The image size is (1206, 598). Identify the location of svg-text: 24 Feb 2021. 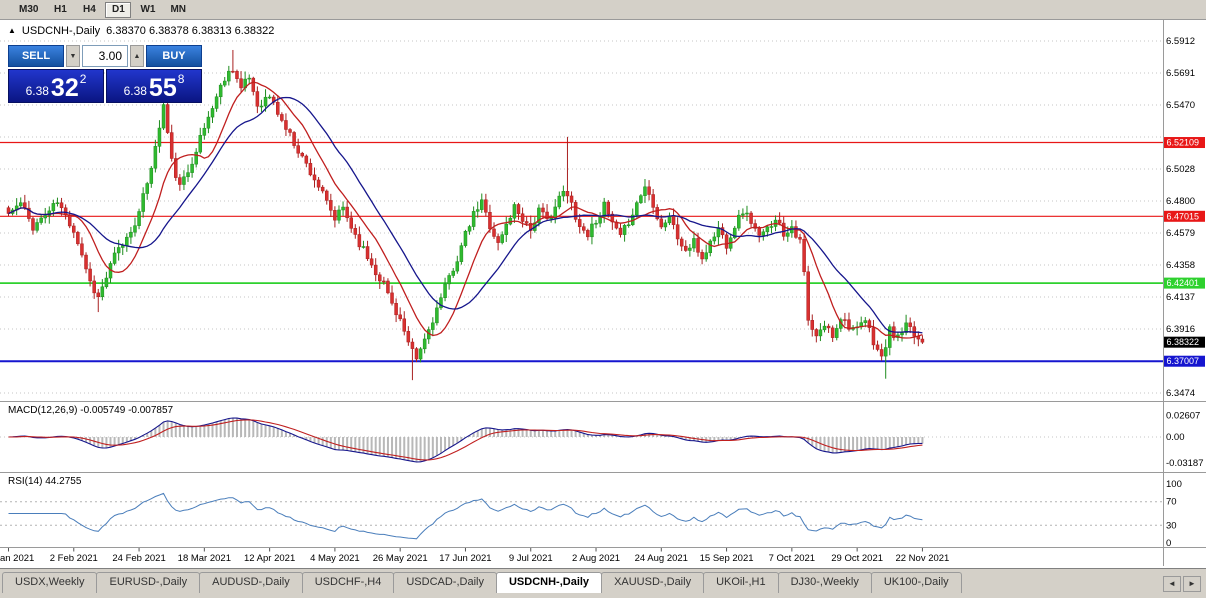
(138, 558).